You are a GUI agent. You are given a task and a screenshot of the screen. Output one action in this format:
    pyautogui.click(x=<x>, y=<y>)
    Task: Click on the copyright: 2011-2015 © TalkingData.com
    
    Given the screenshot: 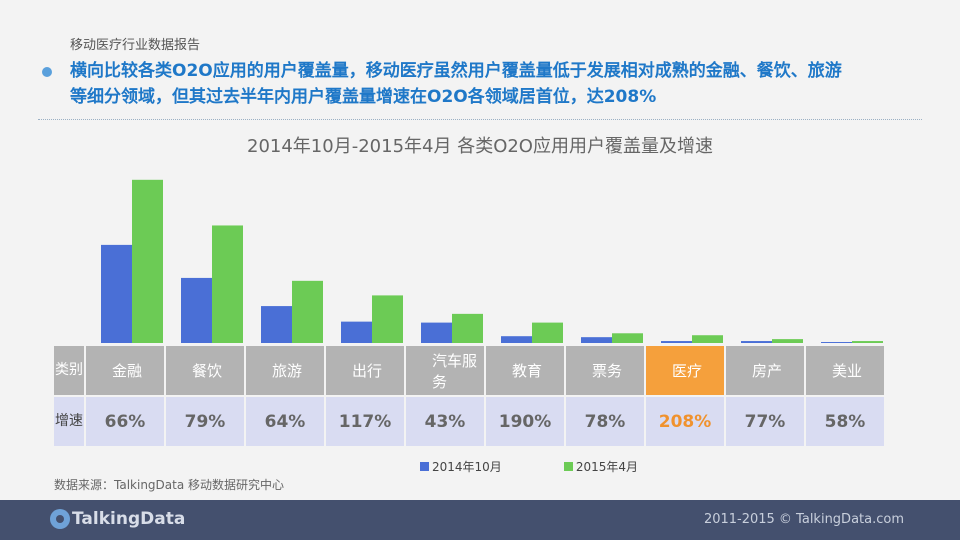 What is the action you would take?
    pyautogui.click(x=803, y=519)
    